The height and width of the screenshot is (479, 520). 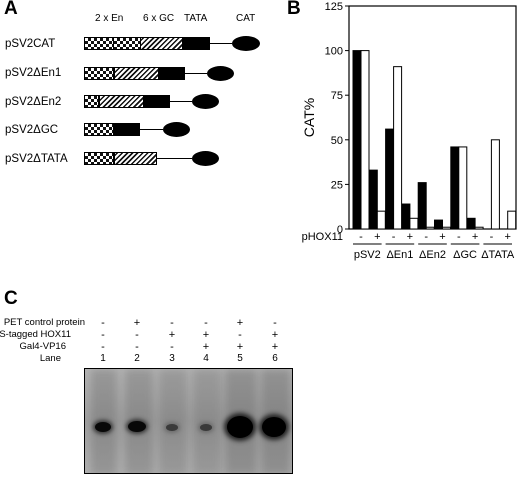 What do you see at coordinates (196, 18) in the screenshot?
I see `label-tata: TATA` at bounding box center [196, 18].